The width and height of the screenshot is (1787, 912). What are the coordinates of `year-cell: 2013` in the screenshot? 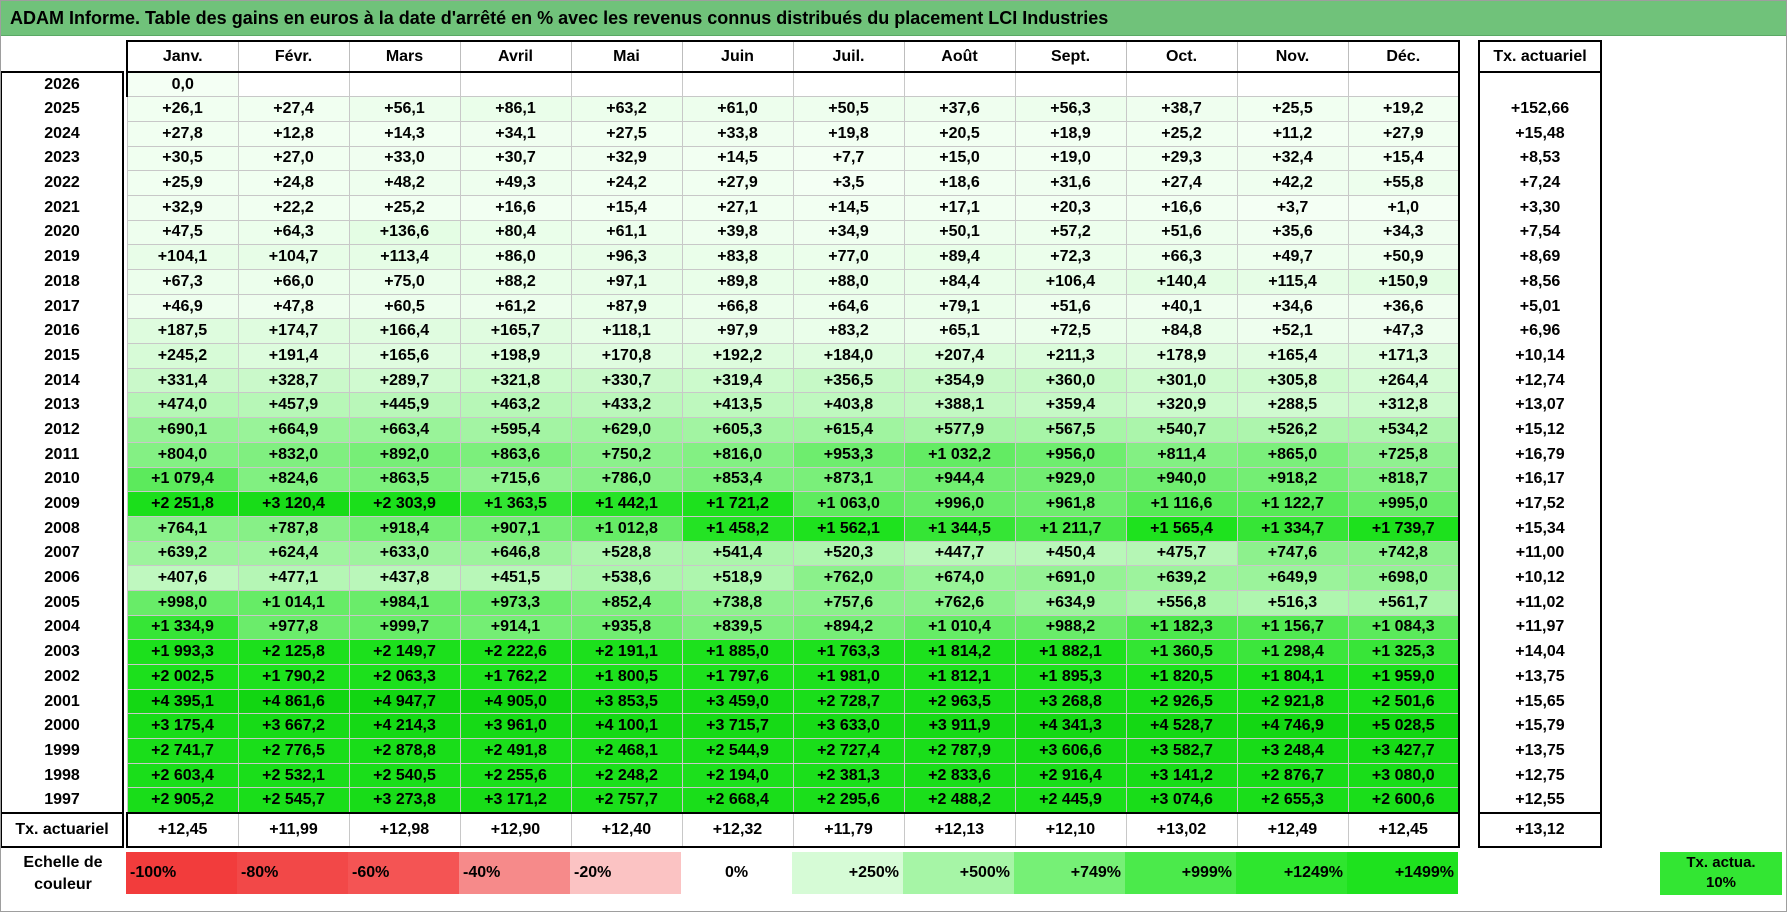 It's located at (62, 405).